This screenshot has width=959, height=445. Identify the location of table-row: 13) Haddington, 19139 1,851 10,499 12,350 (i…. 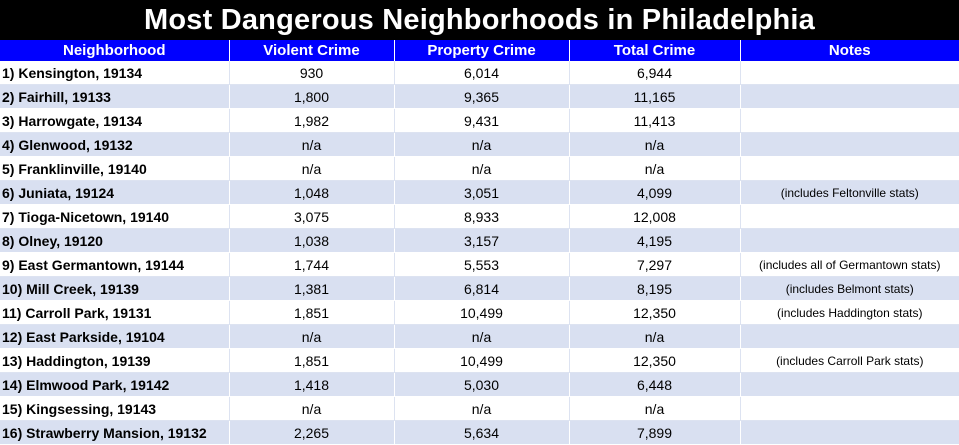
(479, 360).